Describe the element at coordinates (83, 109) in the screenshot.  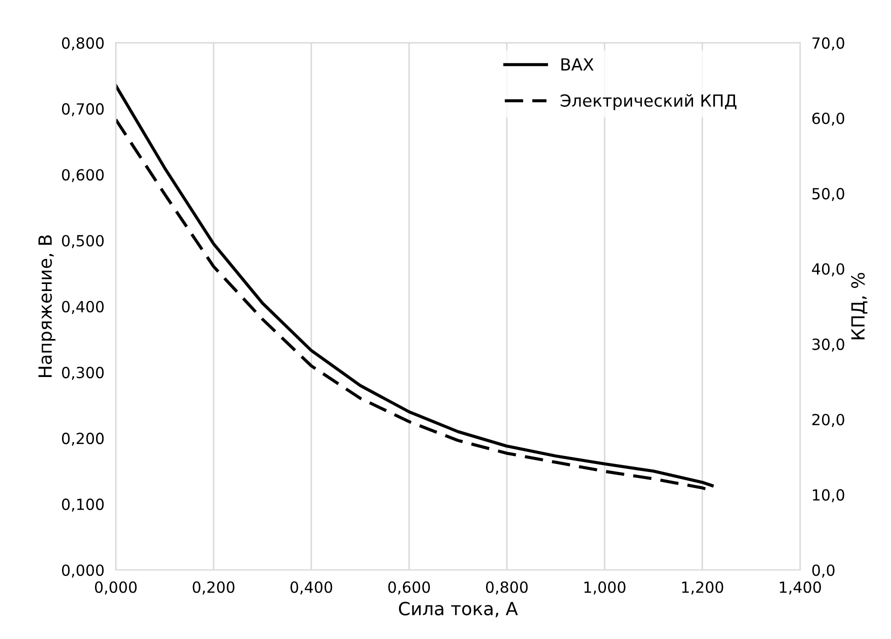
I see `y-tick-label: 0,700` at that location.